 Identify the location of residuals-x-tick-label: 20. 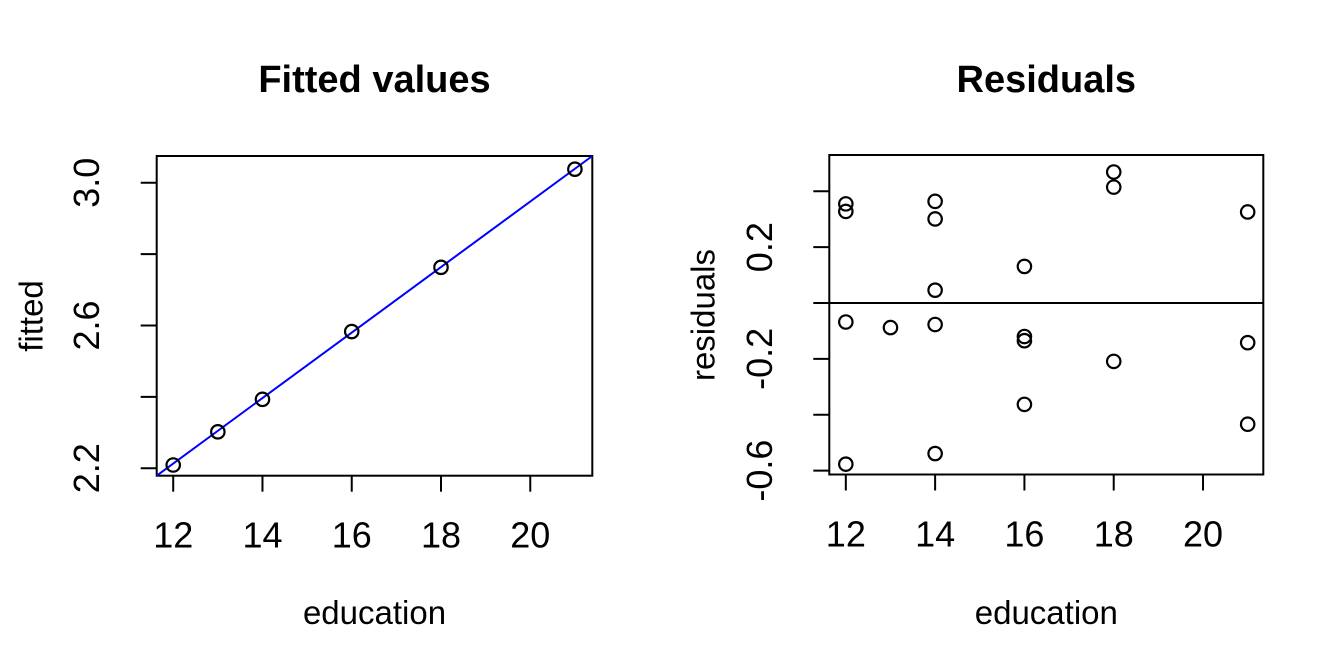
(1203, 534).